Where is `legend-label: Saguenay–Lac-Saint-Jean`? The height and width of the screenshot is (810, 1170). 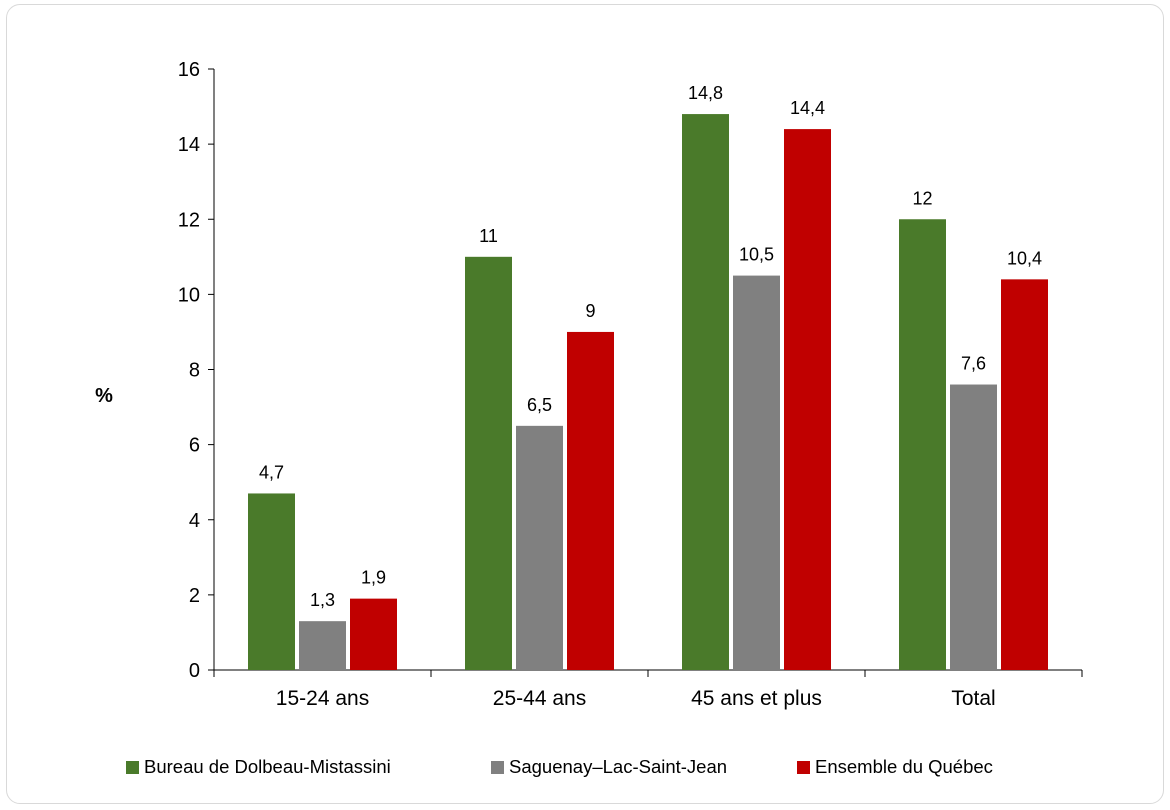 legend-label: Saguenay–Lac-Saint-Jean is located at coordinates (618, 766).